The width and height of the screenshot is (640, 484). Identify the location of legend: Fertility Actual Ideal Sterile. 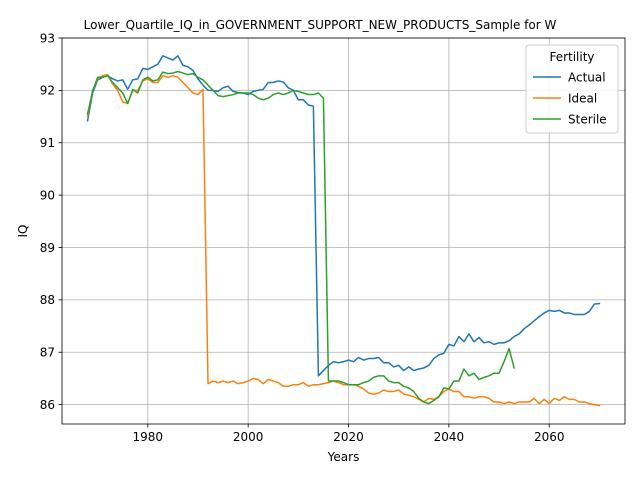
(572, 89).